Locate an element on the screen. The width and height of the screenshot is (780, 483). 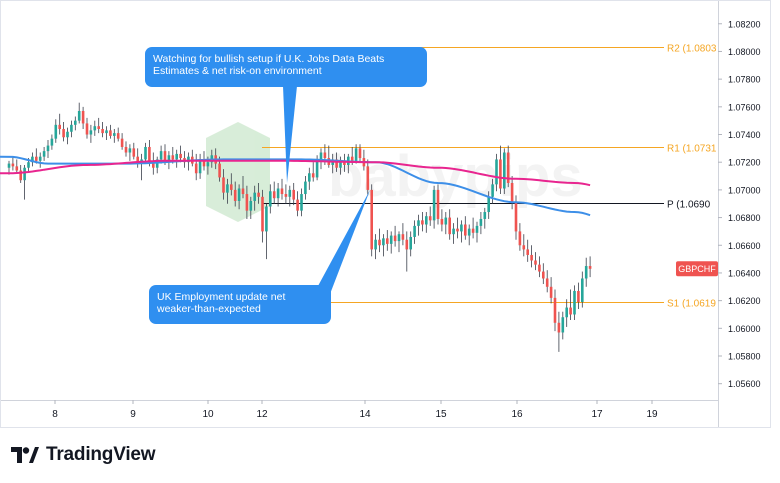
x-tick-label: 15 is located at coordinates (441, 414).